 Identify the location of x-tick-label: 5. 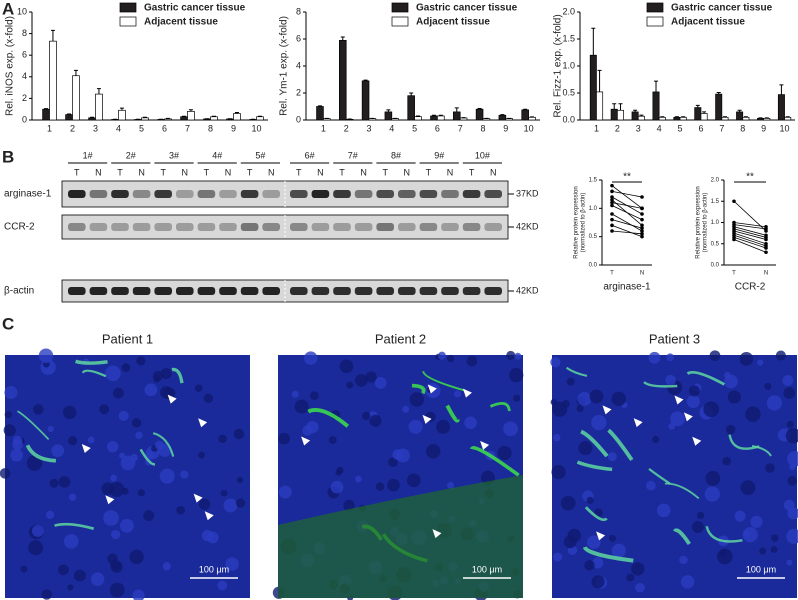
(414, 128).